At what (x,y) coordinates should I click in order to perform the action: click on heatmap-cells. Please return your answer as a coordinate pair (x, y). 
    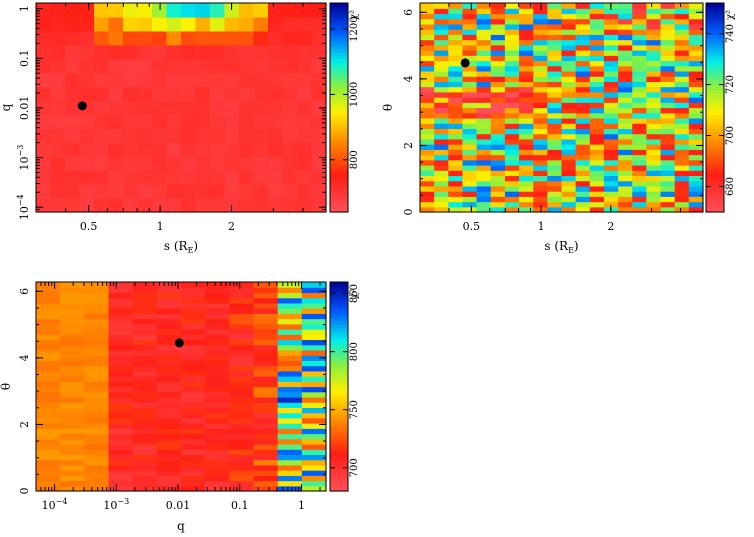
    Looking at the image, I should click on (562, 108).